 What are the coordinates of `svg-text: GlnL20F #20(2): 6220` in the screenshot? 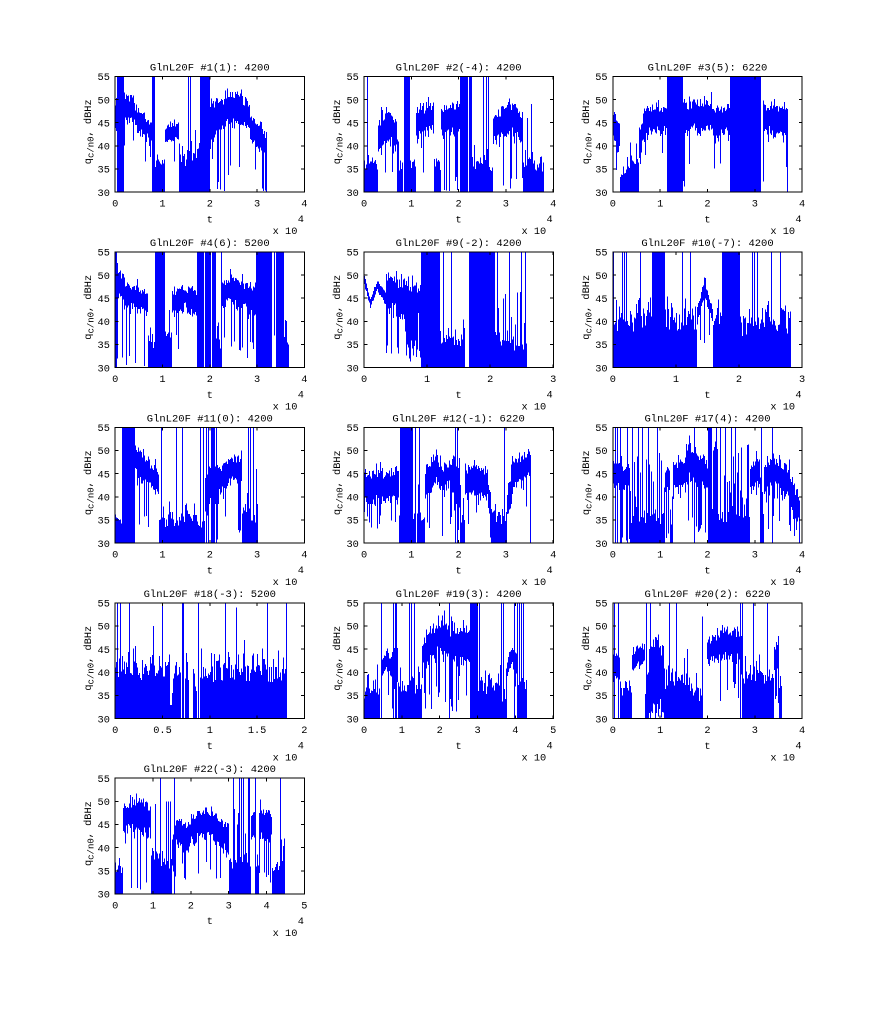 It's located at (707, 595).